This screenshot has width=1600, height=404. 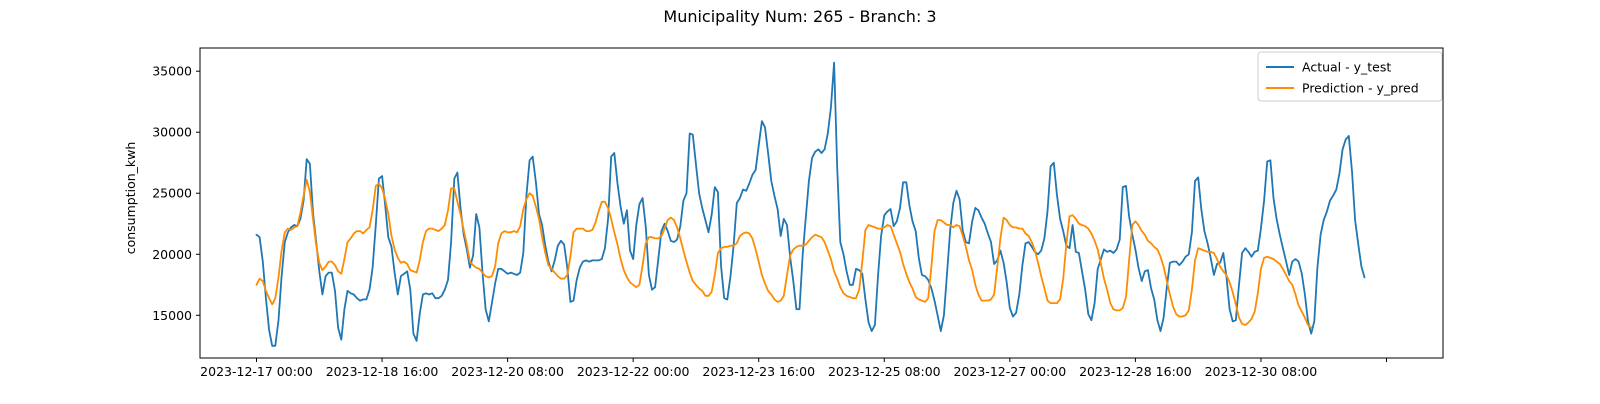 What do you see at coordinates (130, 198) in the screenshot?
I see `y-axis-label: consumption_kwh` at bounding box center [130, 198].